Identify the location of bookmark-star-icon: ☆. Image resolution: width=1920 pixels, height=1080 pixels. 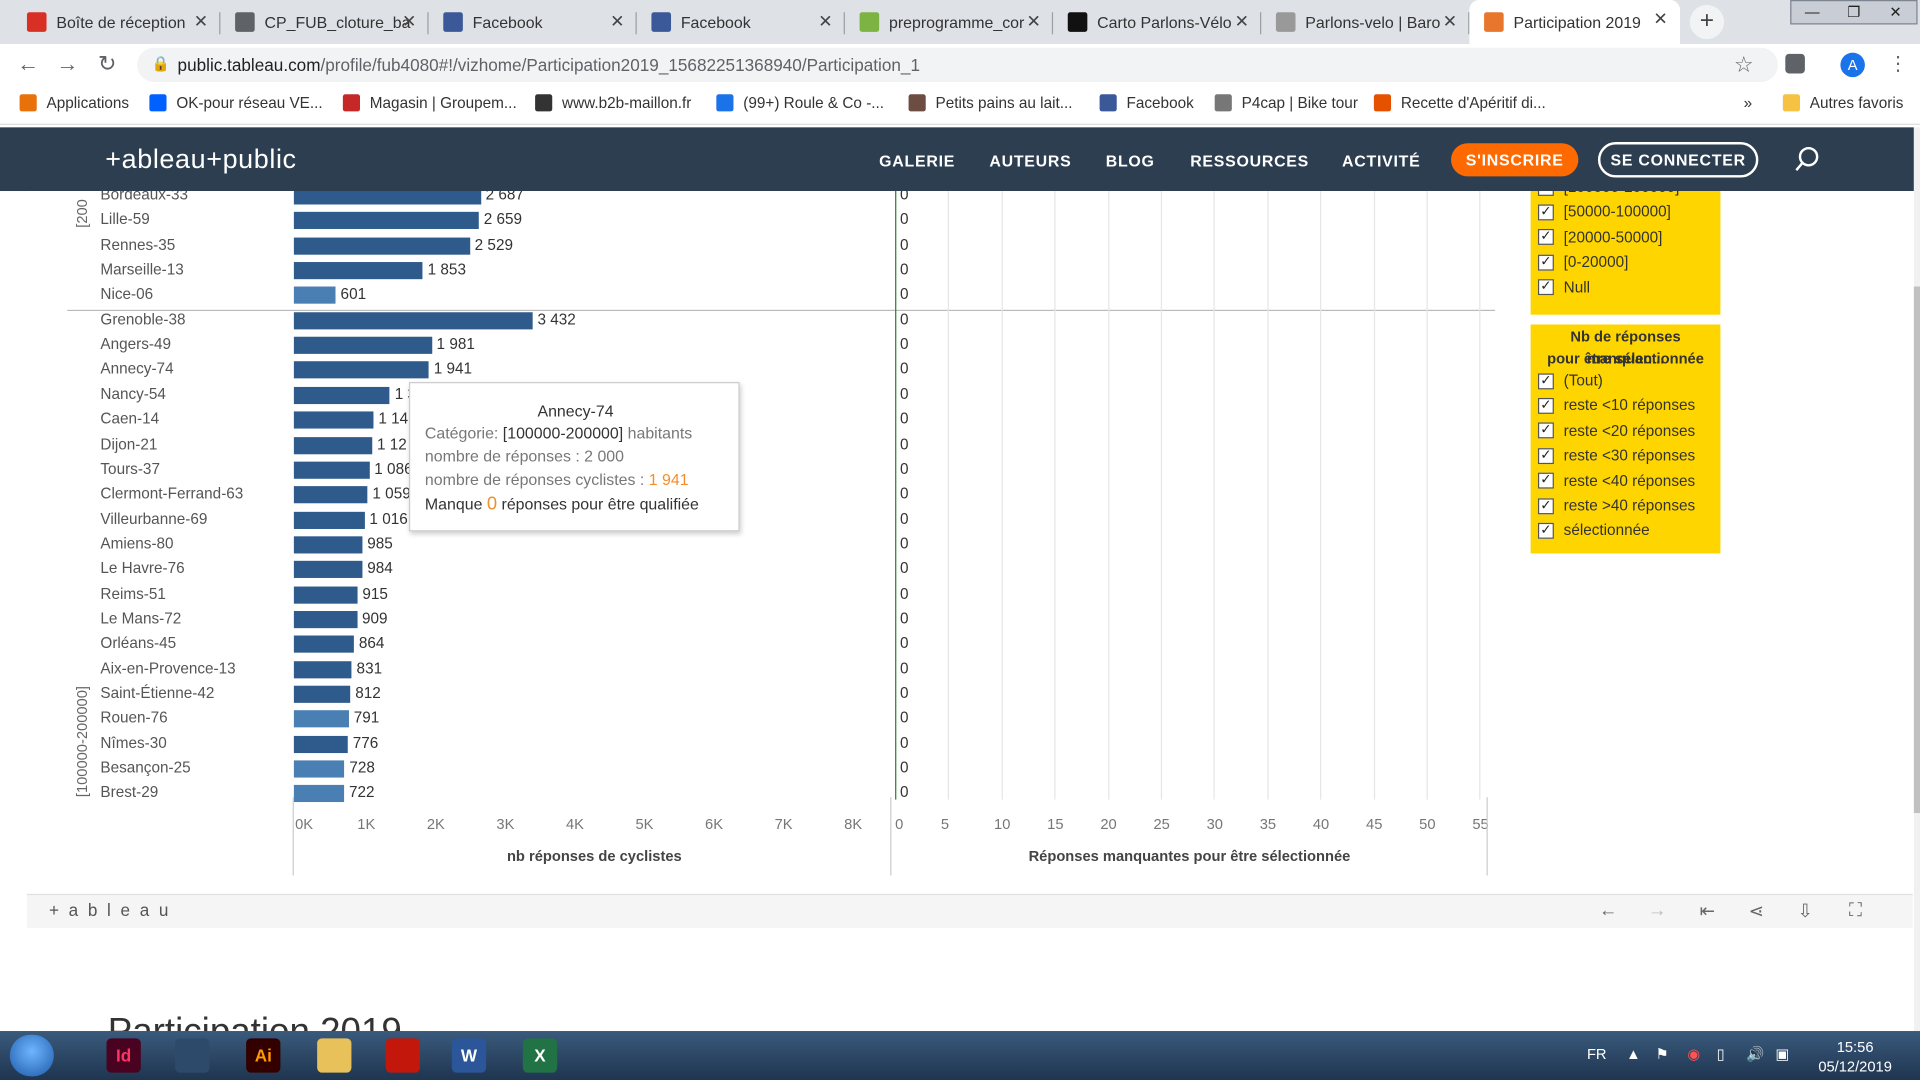
(1743, 65).